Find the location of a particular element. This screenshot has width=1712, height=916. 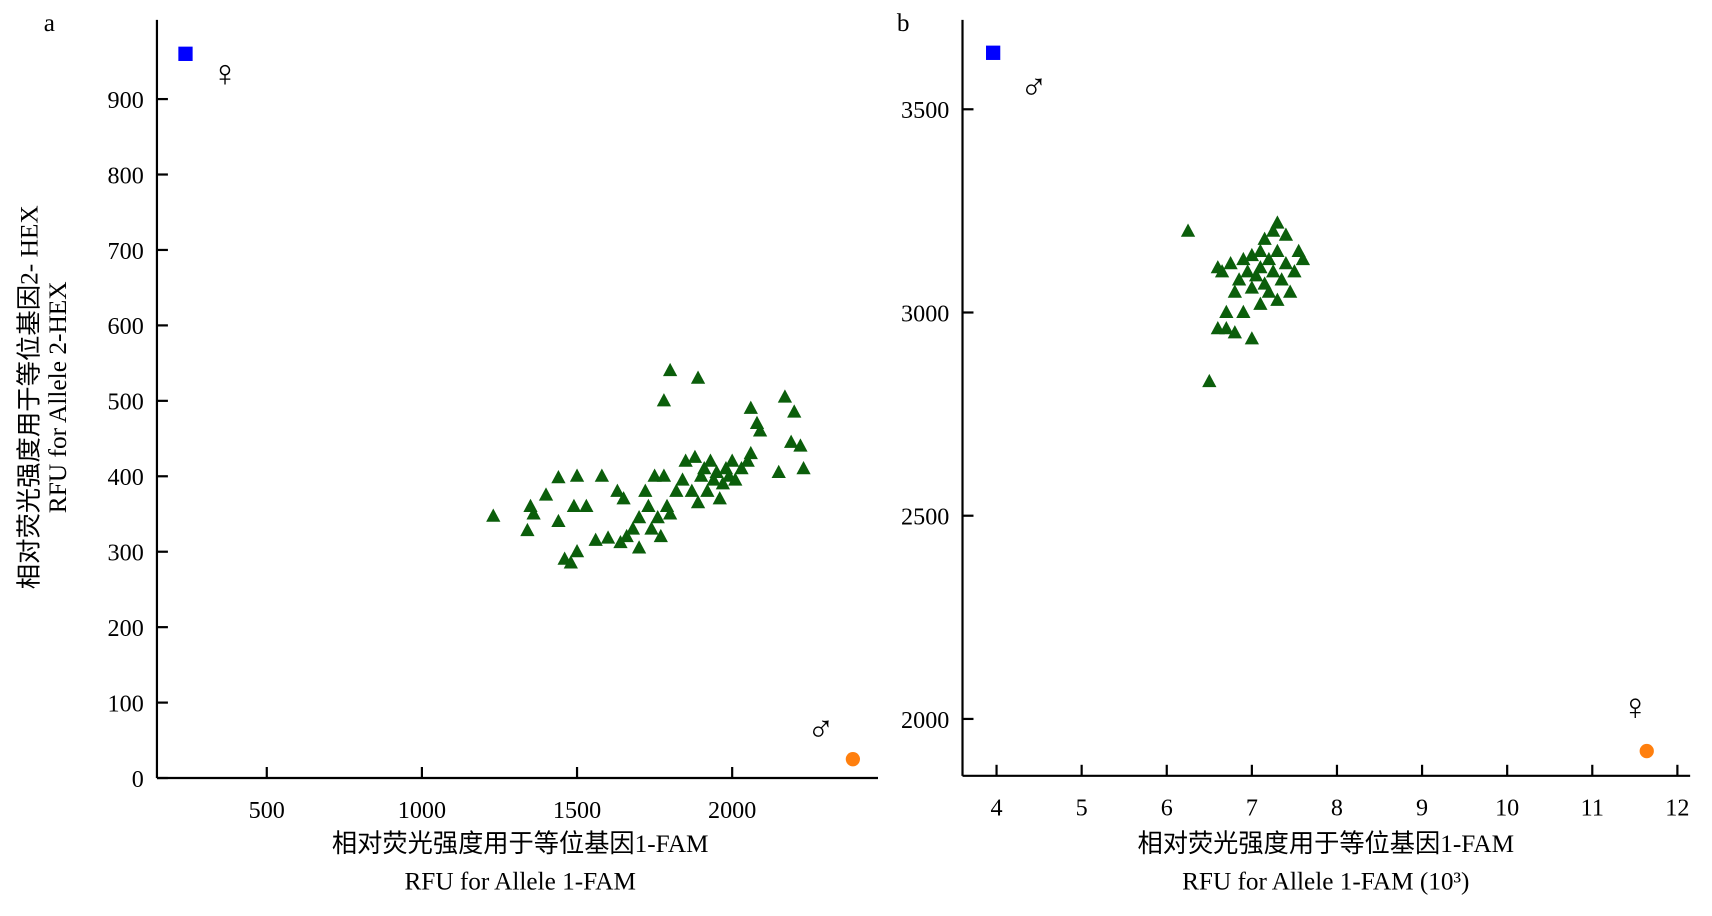

x-tick-label: 12 is located at coordinates (1677, 808).